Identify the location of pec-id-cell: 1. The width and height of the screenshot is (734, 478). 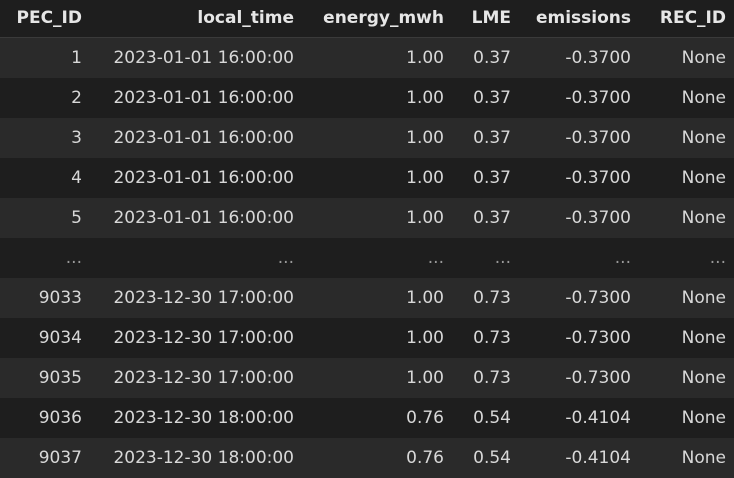
(45, 57).